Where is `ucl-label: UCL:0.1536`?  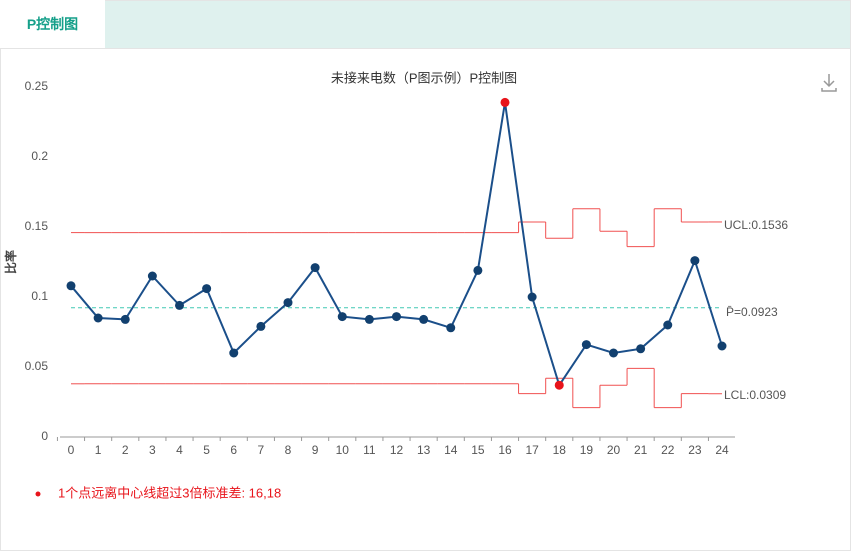 ucl-label: UCL:0.1536 is located at coordinates (756, 225).